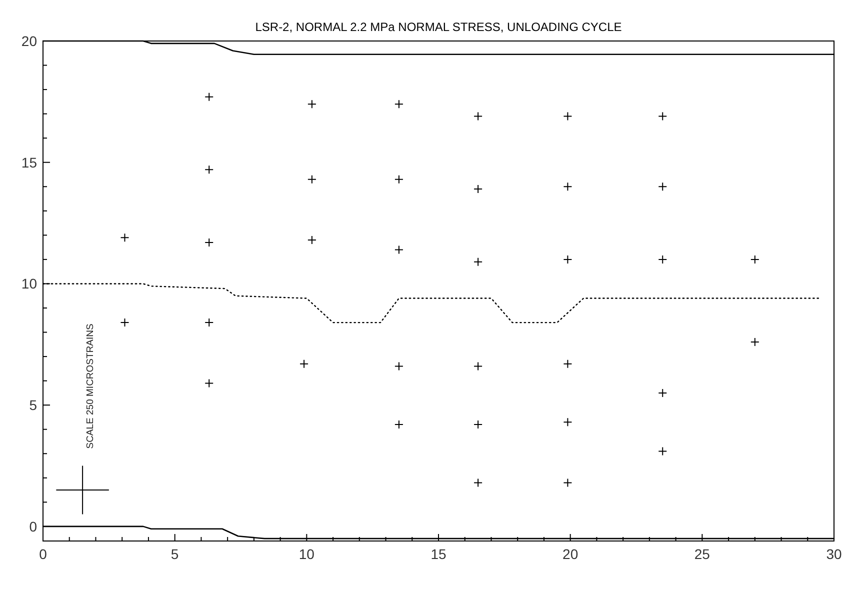  What do you see at coordinates (90, 386) in the screenshot?
I see `annotation: SCALE 250 MICROSTRAINS` at bounding box center [90, 386].